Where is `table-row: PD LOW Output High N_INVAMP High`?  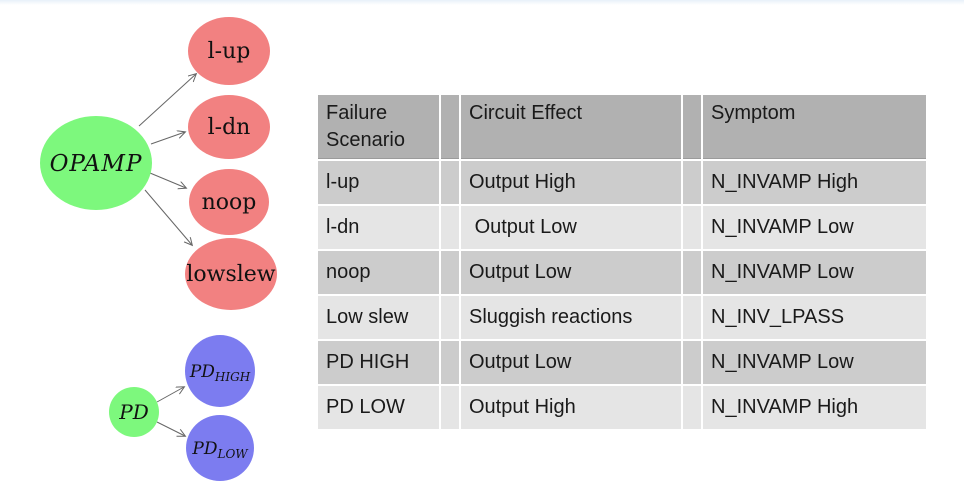
table-row: PD LOW Output High N_INVAMP High is located at coordinates (622, 407).